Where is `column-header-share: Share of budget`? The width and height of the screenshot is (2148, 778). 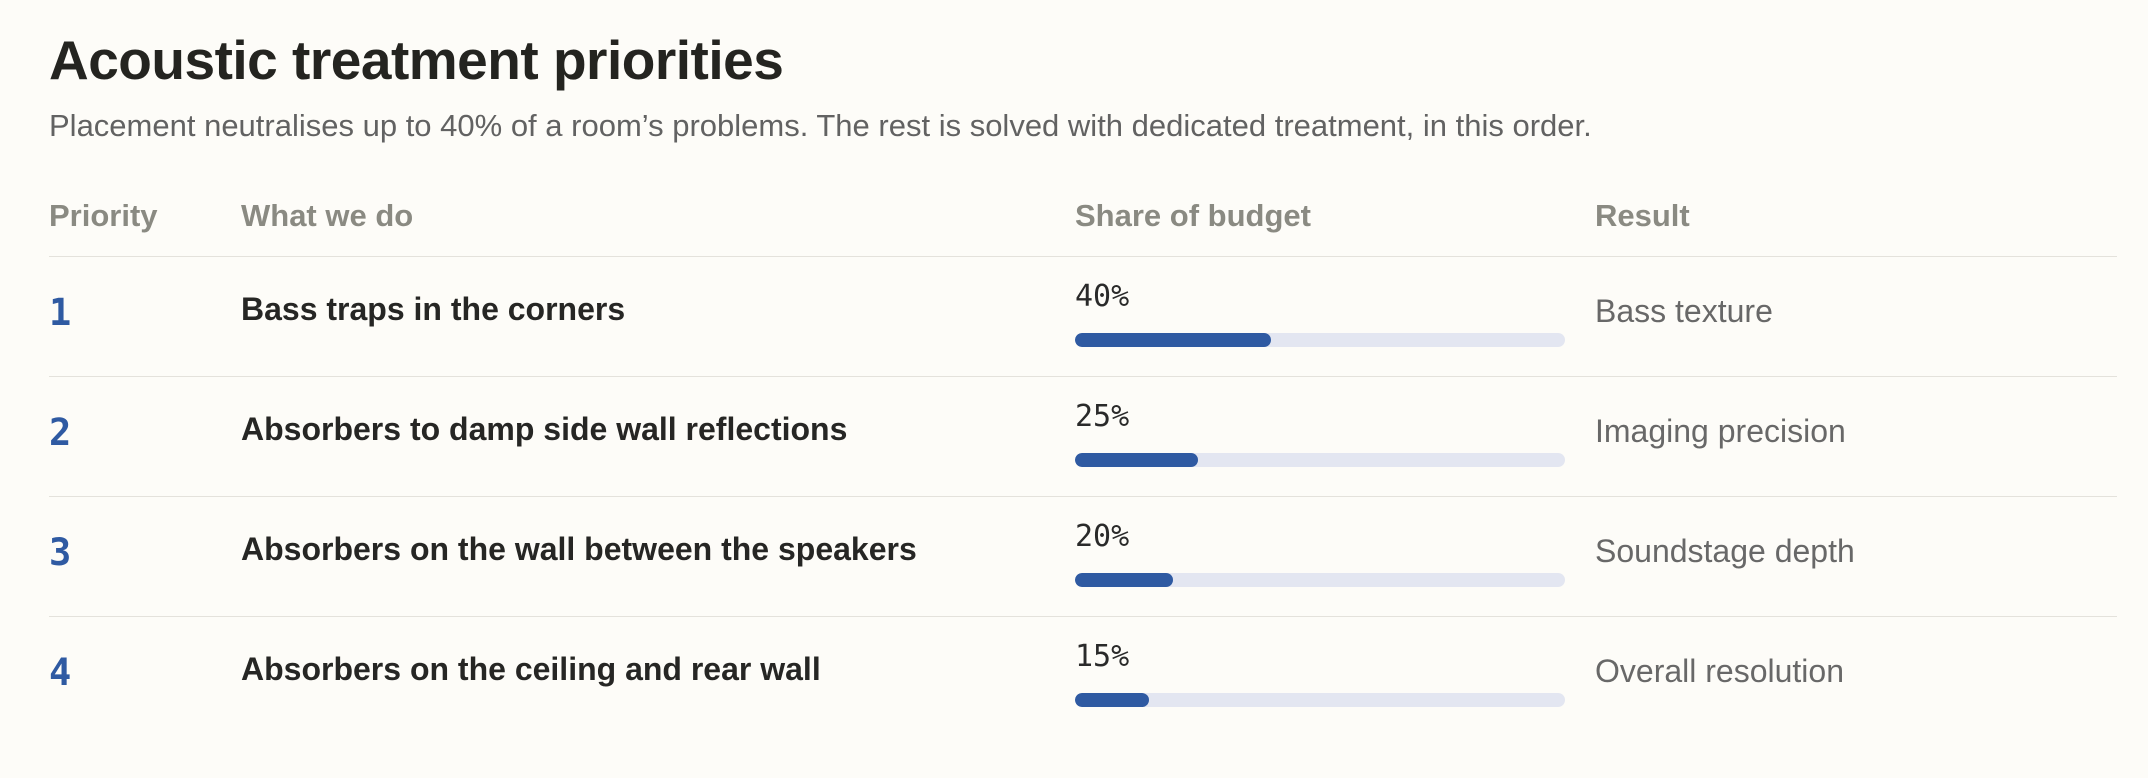 column-header-share: Share of budget is located at coordinates (1193, 215).